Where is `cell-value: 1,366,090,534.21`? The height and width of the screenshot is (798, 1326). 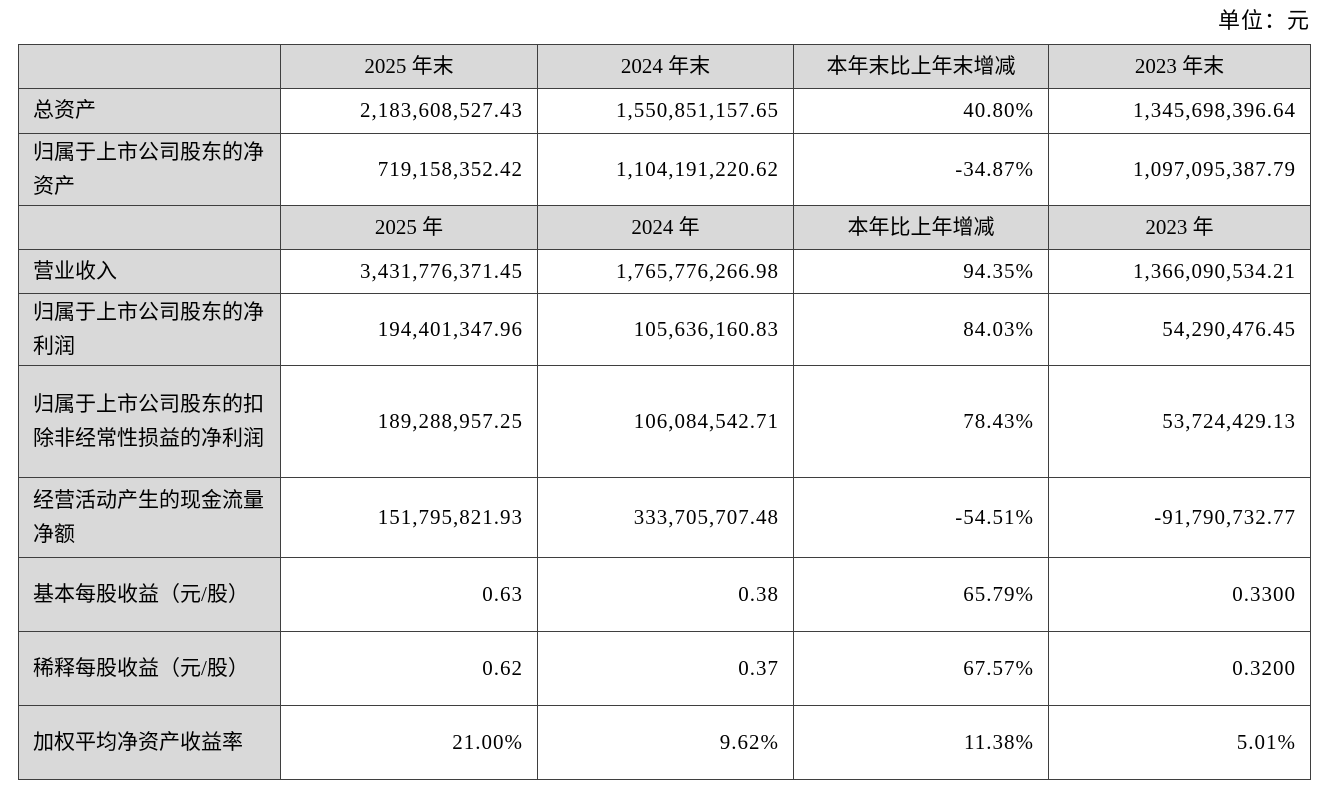 cell-value: 1,366,090,534.21 is located at coordinates (1179, 272).